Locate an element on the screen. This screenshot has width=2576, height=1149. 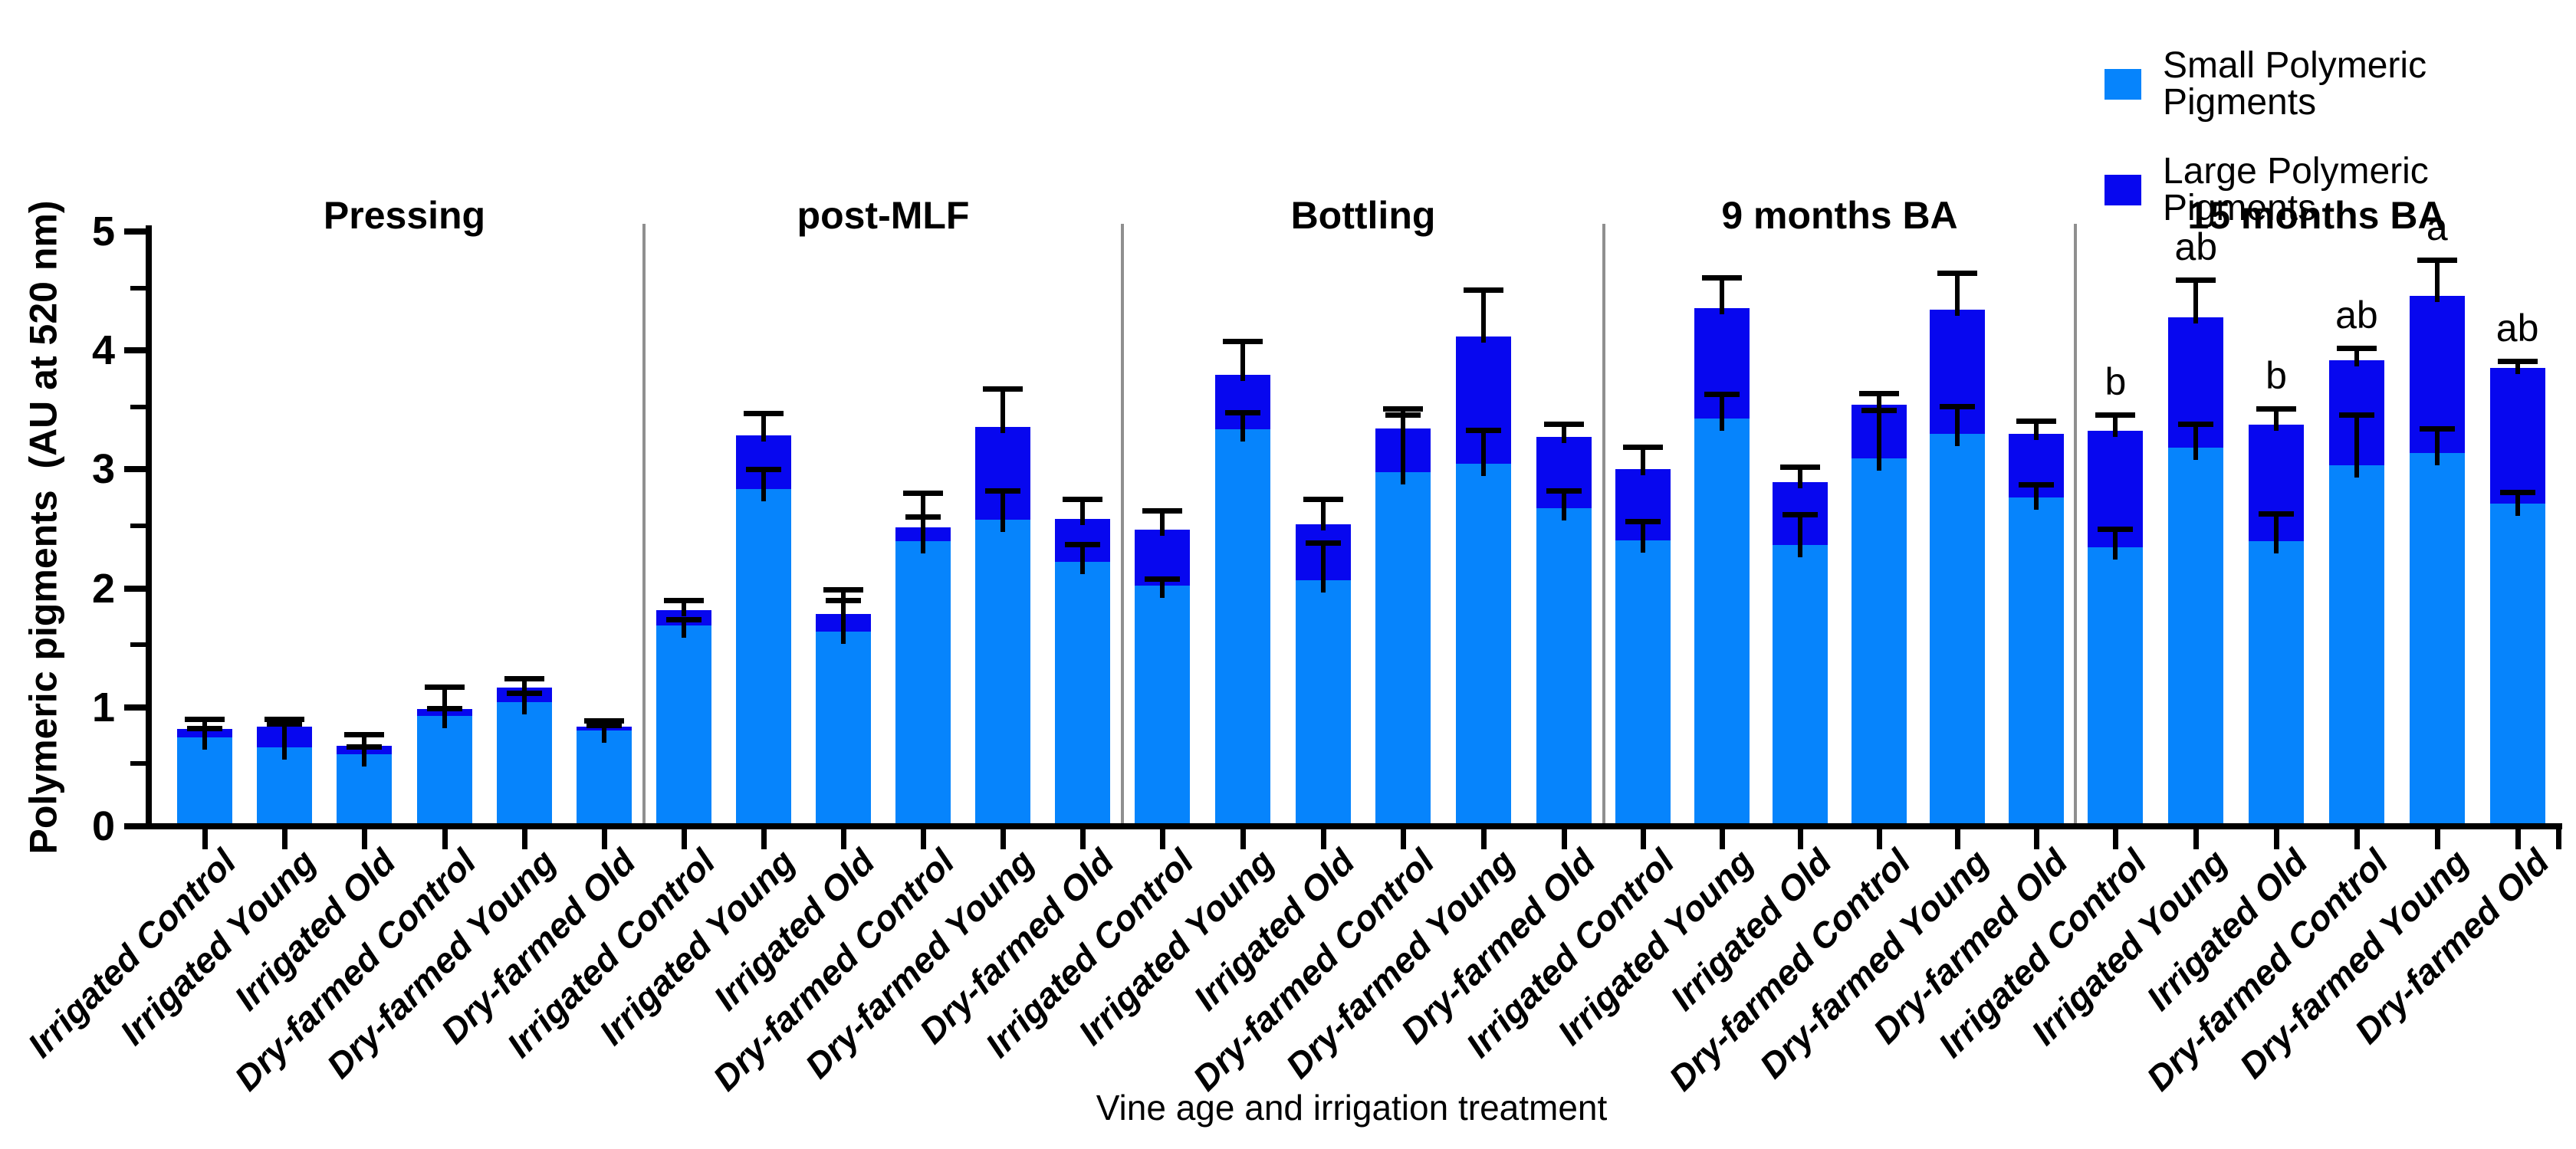
y-tick-label: 4 is located at coordinates (103, 350).